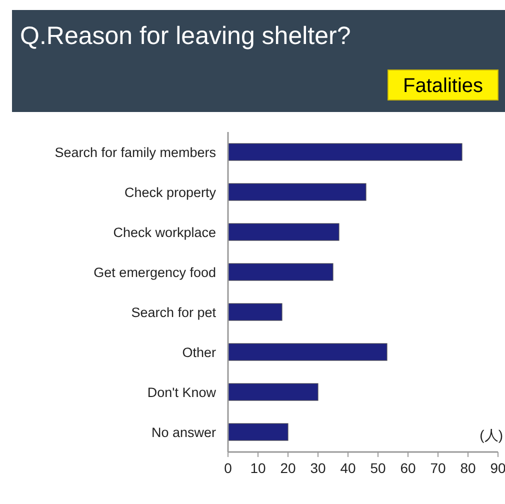  What do you see at coordinates (170, 192) in the screenshot?
I see `y-tick-label: Check property` at bounding box center [170, 192].